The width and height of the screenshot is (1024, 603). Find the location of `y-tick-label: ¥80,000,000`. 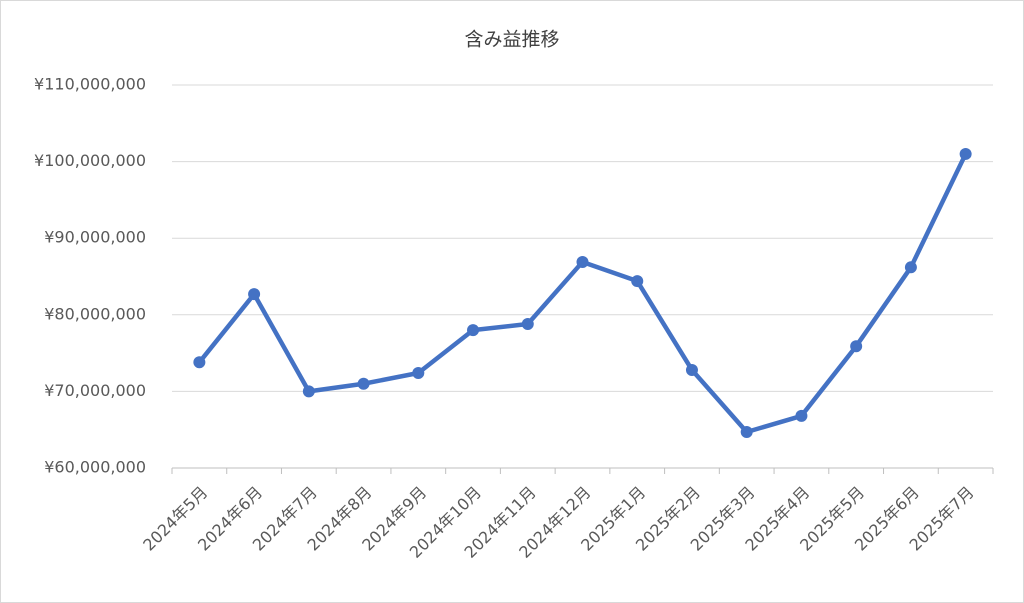

y-tick-label: ¥80,000,000 is located at coordinates (95, 313).